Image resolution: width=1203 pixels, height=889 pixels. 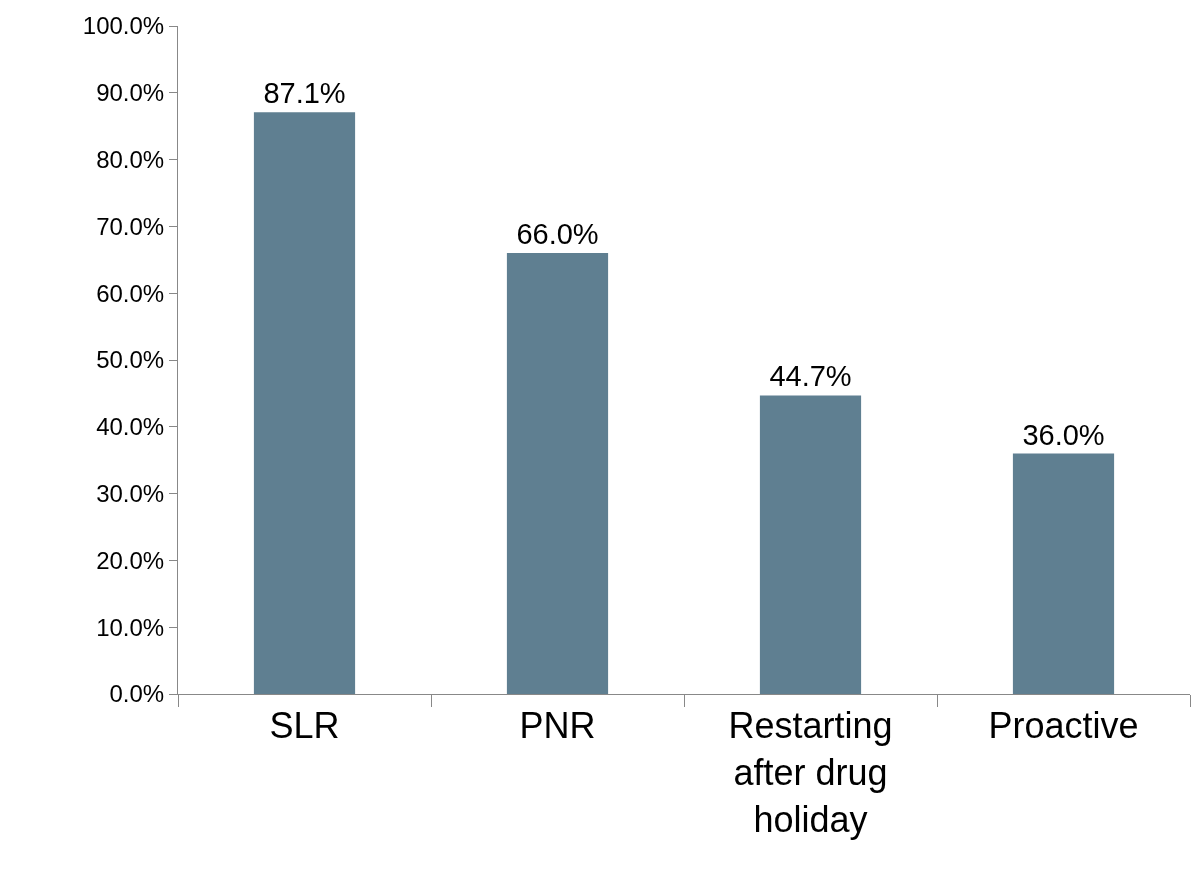 What do you see at coordinates (137, 694) in the screenshot?
I see `y-tick-label: 0.0%` at bounding box center [137, 694].